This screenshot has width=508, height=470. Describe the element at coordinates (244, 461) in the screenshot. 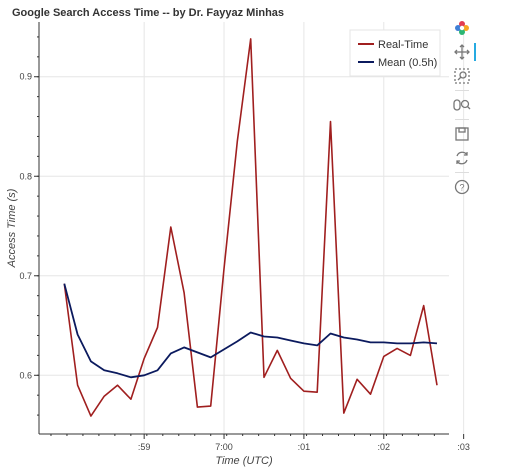

I see `x-axis-label: Time (UTC)` at that location.